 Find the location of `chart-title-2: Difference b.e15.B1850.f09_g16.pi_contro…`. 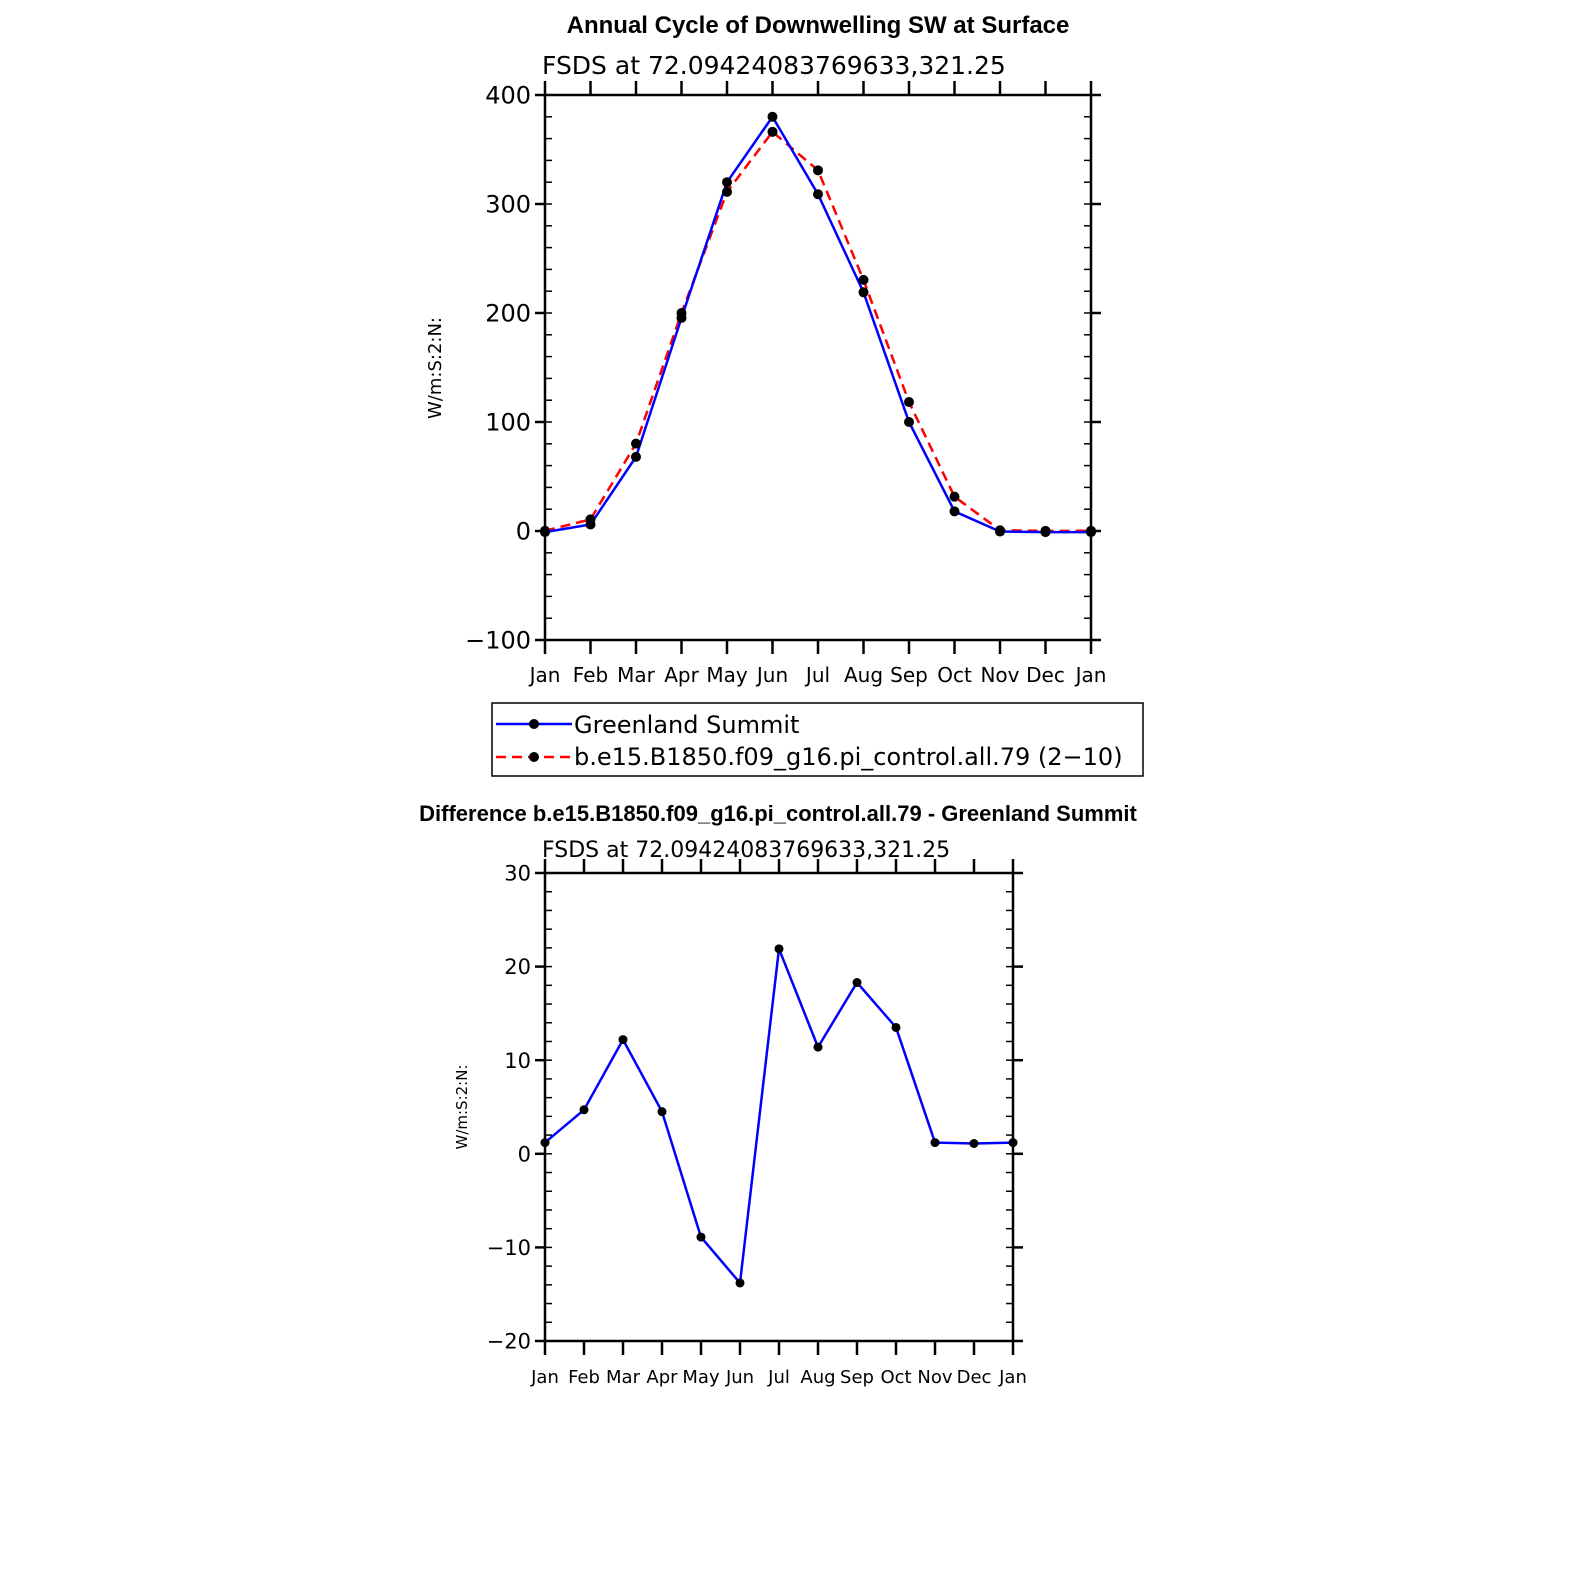

chart-title-2: Difference b.e15.B1850.f09_g16.pi_contro… is located at coordinates (778, 813).